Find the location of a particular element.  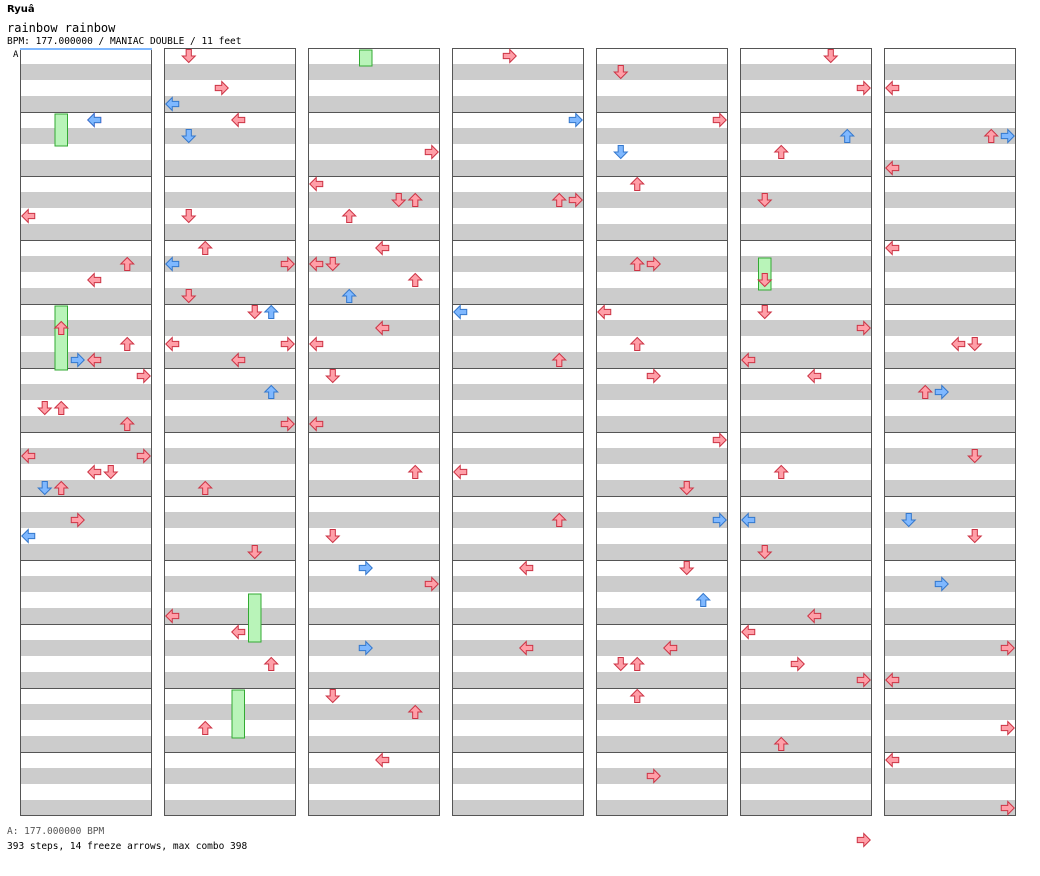

bpm-marker: A is located at coordinates (16, 55).